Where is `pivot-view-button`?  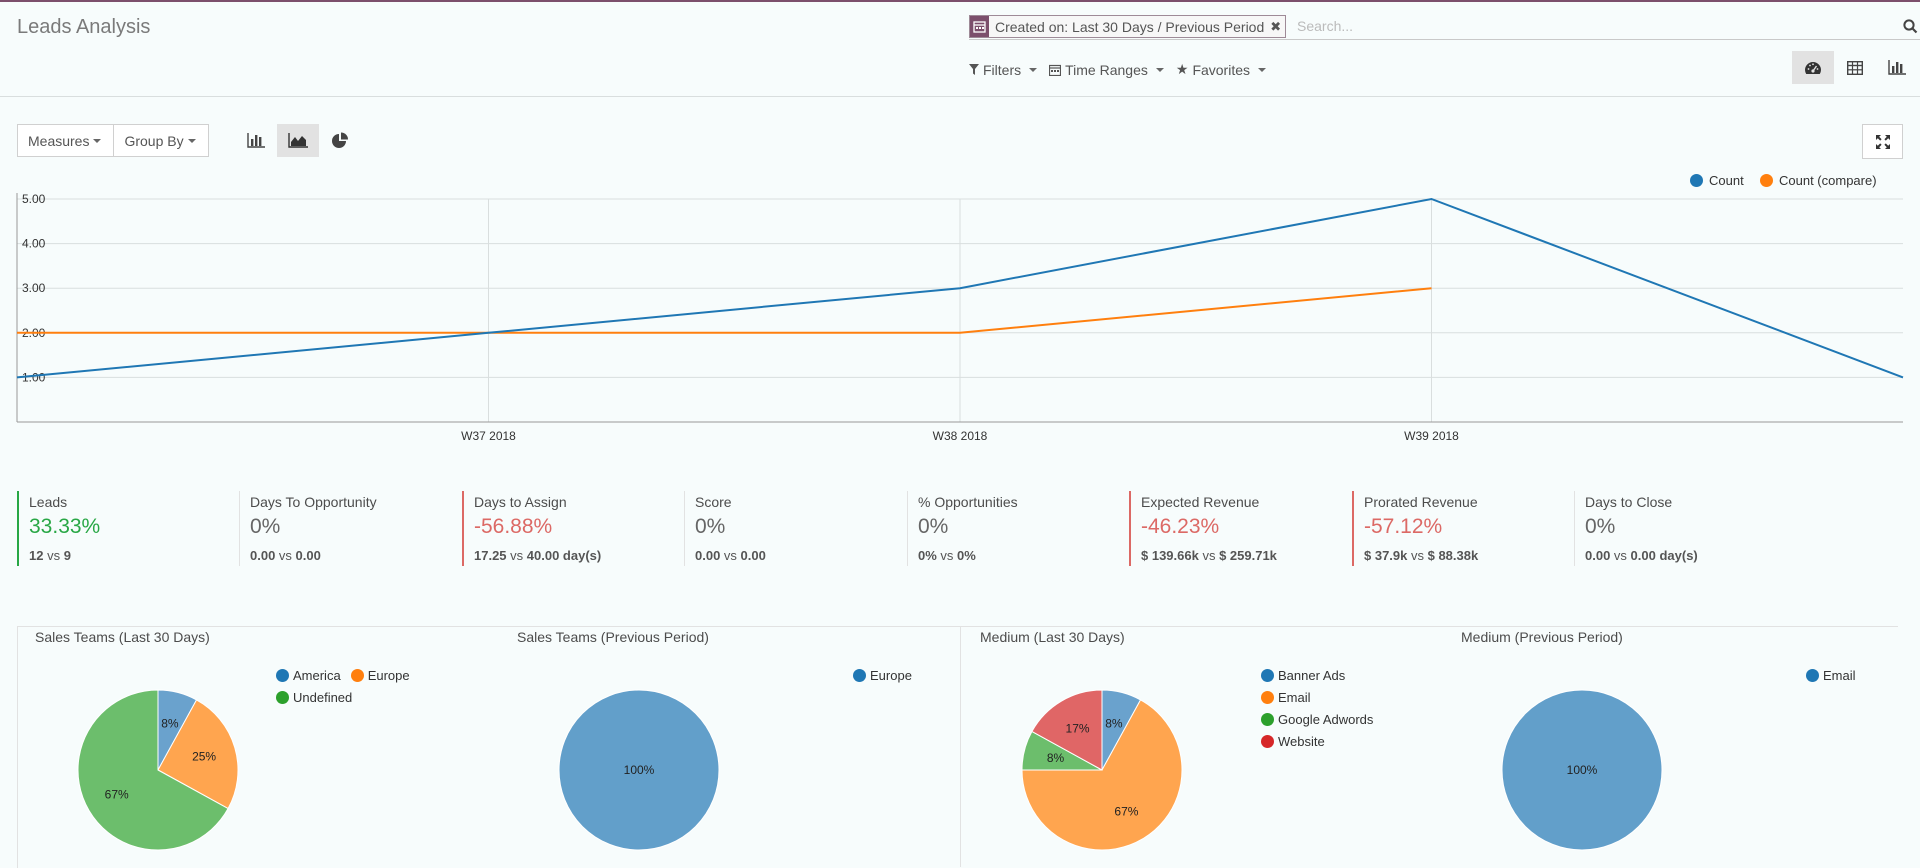
pivot-view-button is located at coordinates (1855, 67).